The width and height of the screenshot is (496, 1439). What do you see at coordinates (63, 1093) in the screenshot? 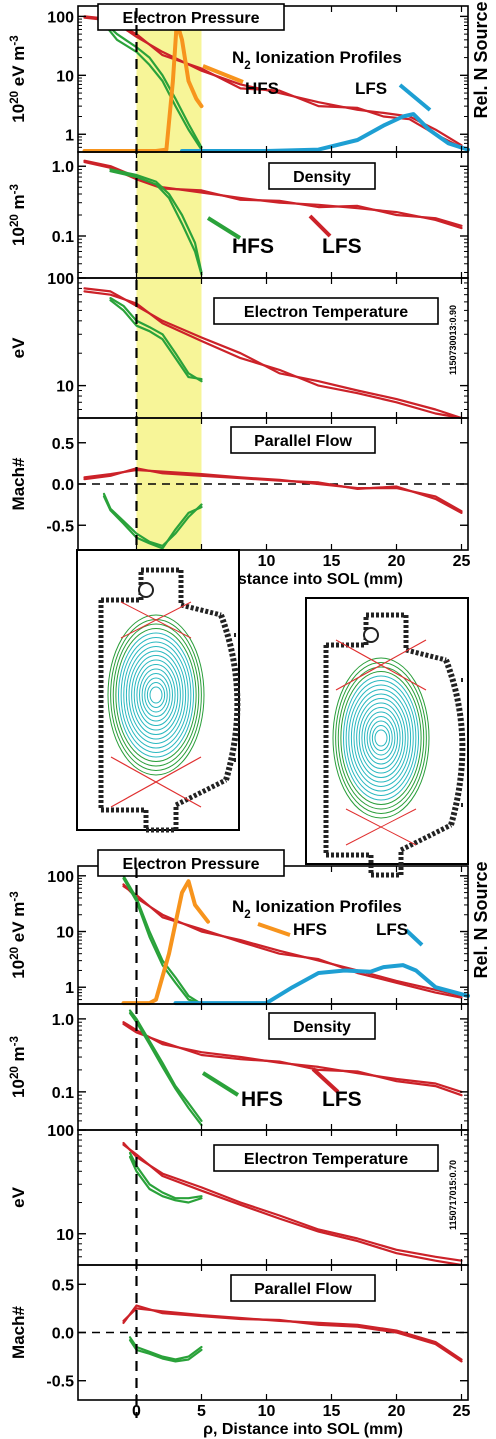
I see `y-tick-label: 0.1` at bounding box center [63, 1093].